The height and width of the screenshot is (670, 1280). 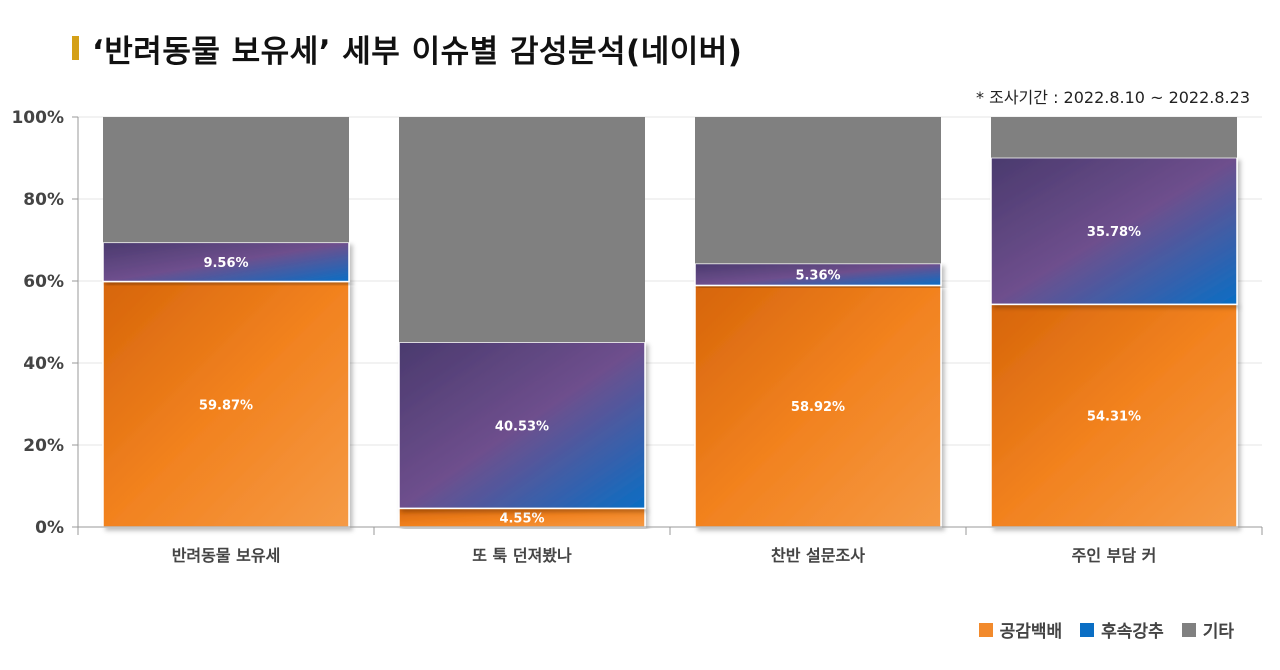 I want to click on y-tick-label: 100%, so click(x=37, y=118).